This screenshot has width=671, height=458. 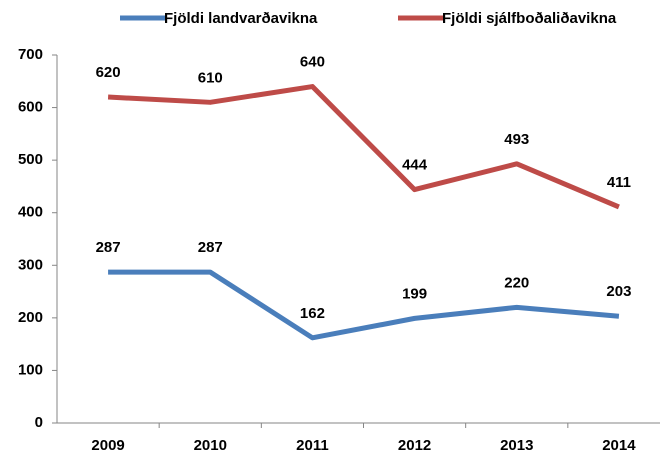 I want to click on y-tick-label: 300, so click(x=30, y=264).